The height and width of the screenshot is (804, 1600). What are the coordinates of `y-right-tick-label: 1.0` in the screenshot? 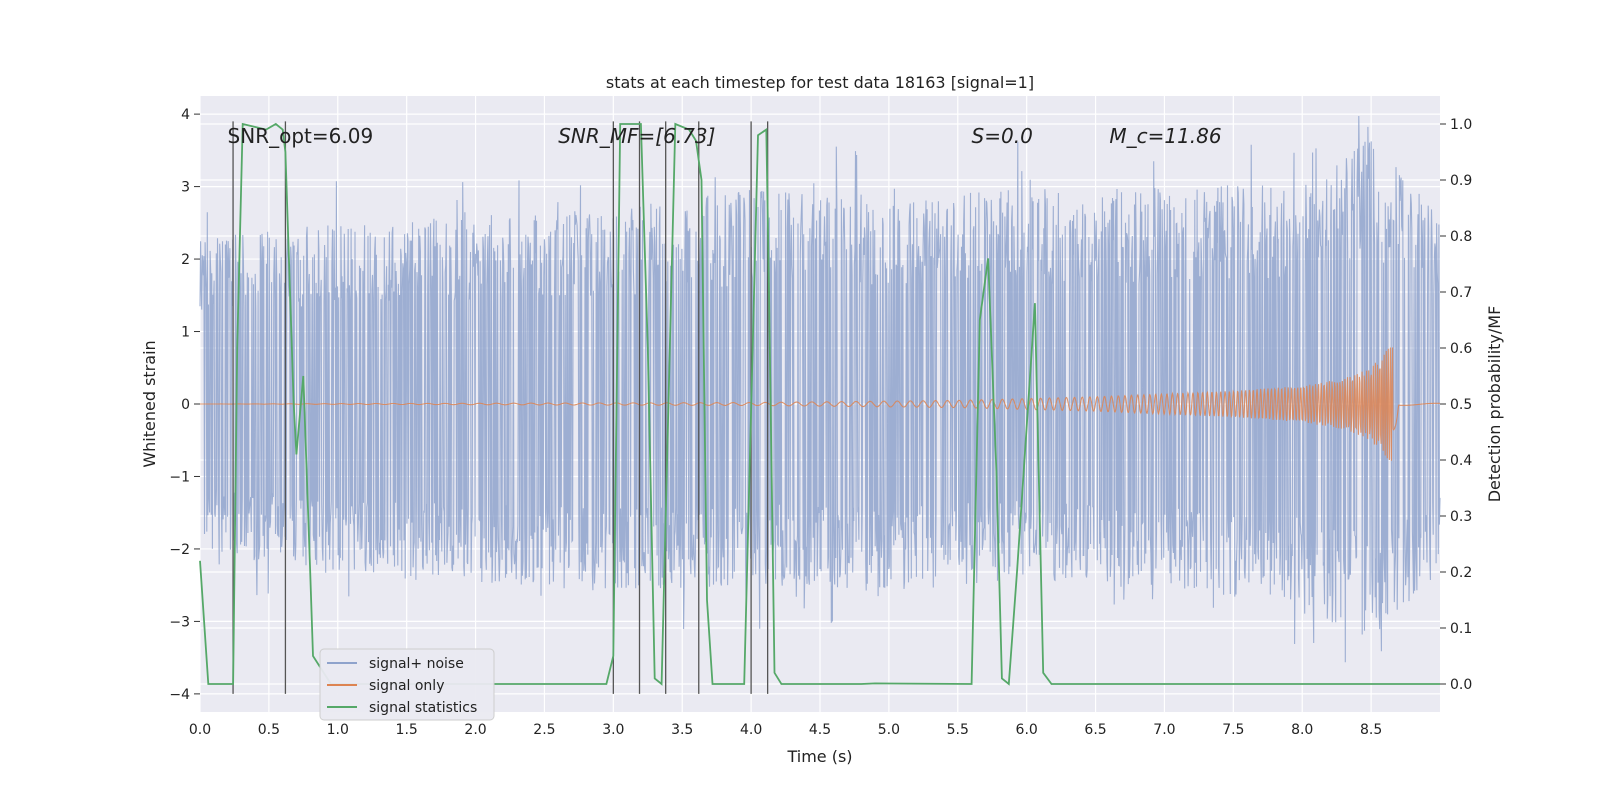 It's located at (1461, 125).